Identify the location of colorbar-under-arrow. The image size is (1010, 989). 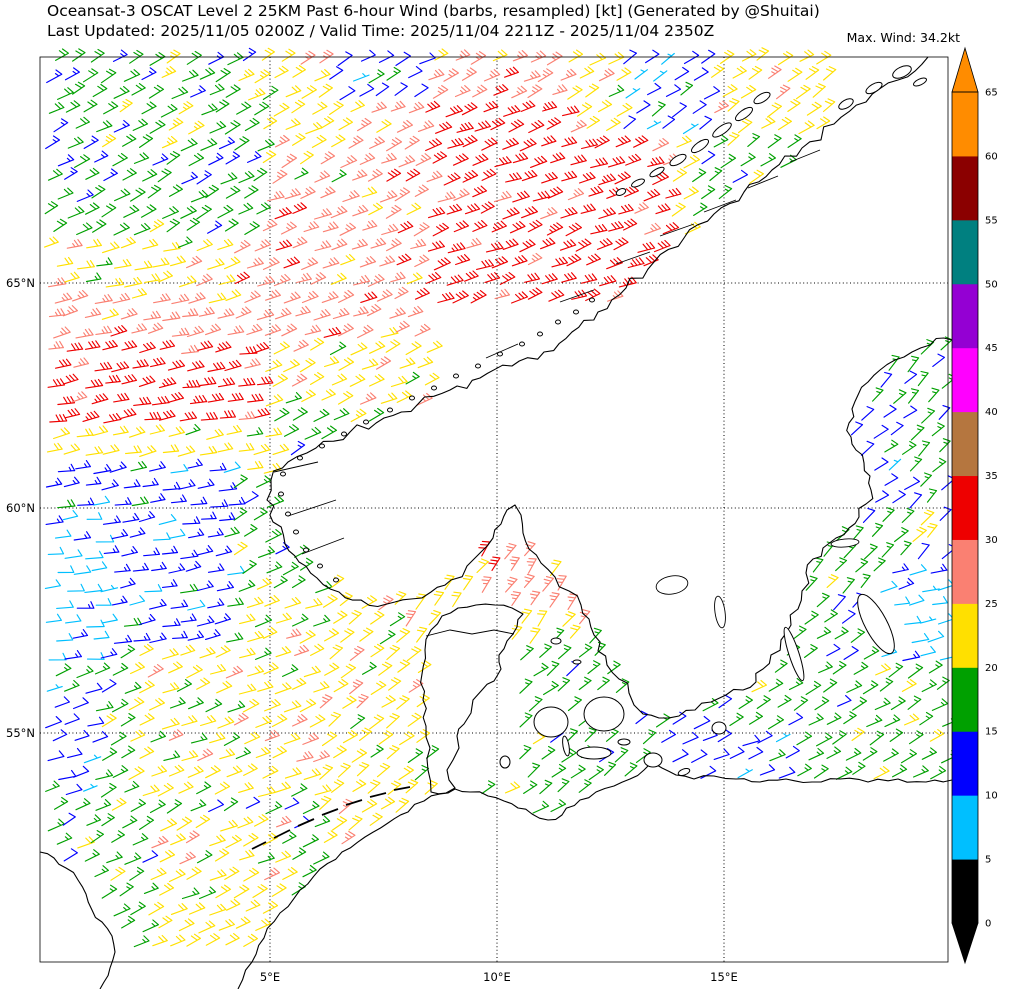
(965, 943).